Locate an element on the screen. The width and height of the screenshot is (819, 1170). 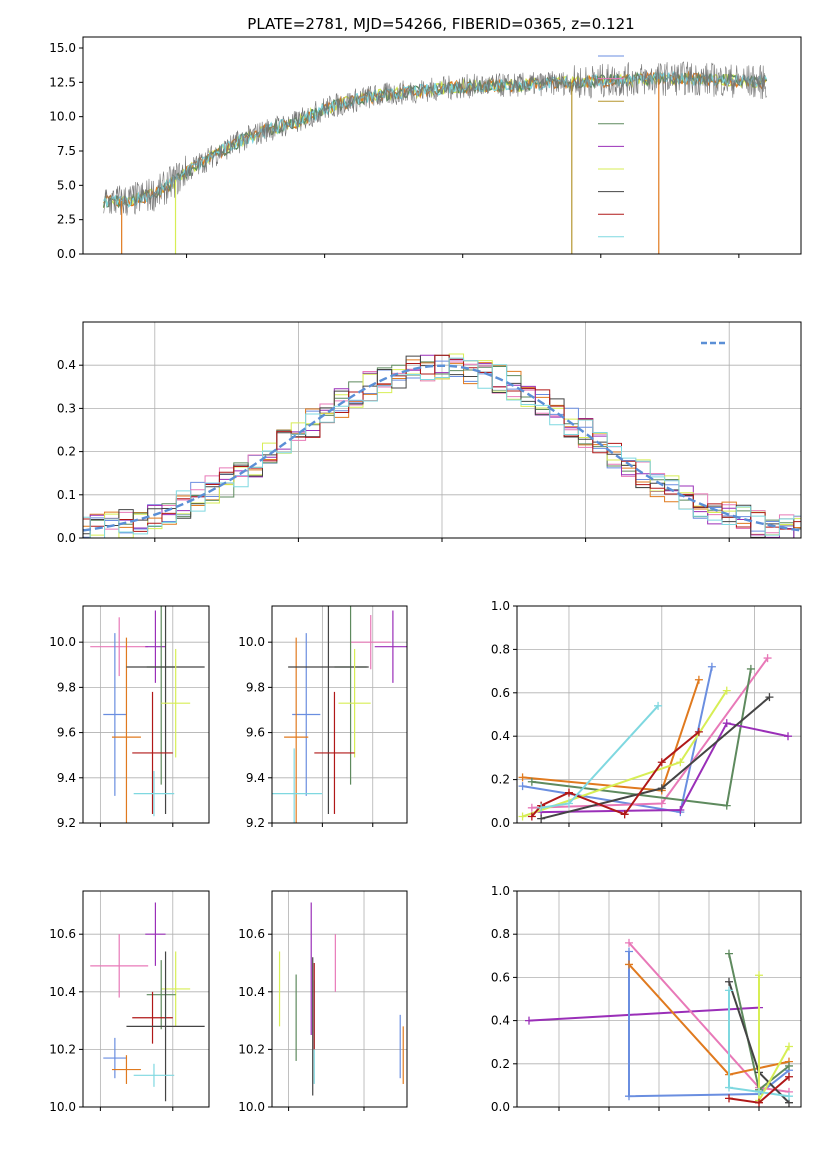
y-tick-label: 0.1 is located at coordinates (66, 495).